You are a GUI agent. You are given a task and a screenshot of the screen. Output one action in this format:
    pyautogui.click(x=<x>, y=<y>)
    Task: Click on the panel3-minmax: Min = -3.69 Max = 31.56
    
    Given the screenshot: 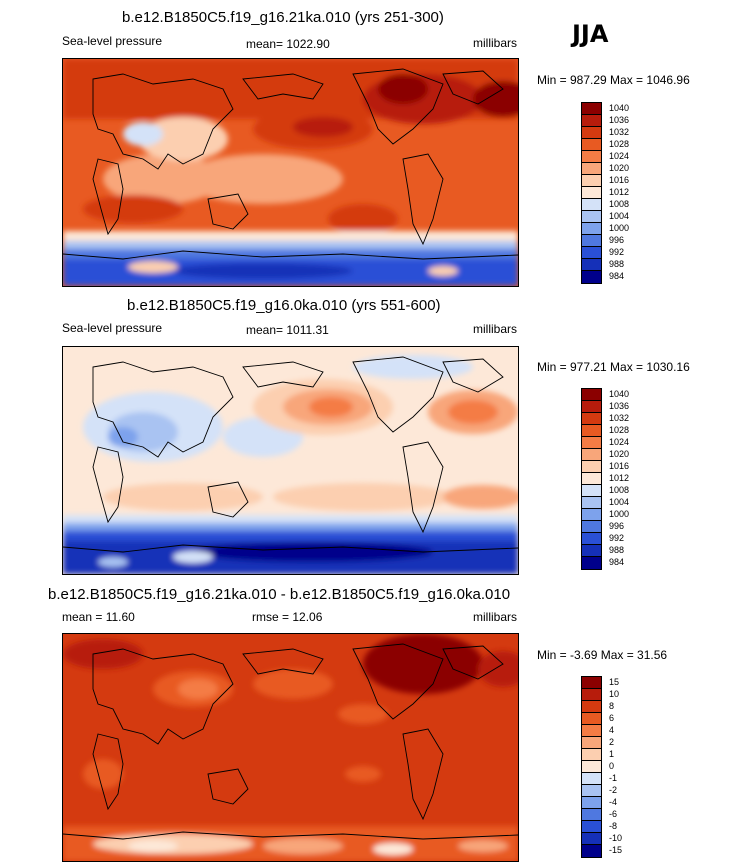 What is the action you would take?
    pyautogui.click(x=602, y=655)
    